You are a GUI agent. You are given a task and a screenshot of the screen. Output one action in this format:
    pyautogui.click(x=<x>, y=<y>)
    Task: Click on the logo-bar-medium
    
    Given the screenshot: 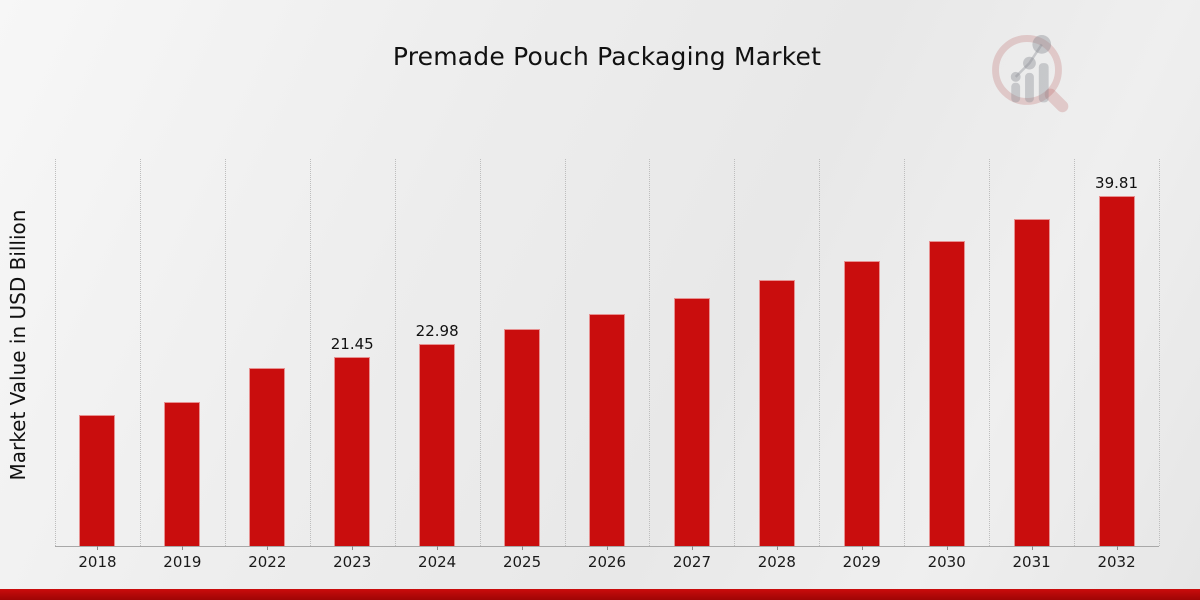 What is the action you would take?
    pyautogui.click(x=1029, y=87)
    